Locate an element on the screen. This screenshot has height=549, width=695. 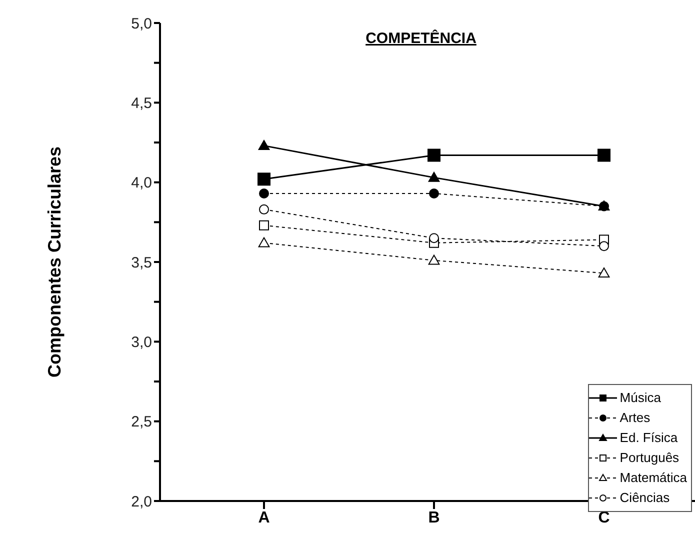
x-tick-label: B is located at coordinates (434, 517).